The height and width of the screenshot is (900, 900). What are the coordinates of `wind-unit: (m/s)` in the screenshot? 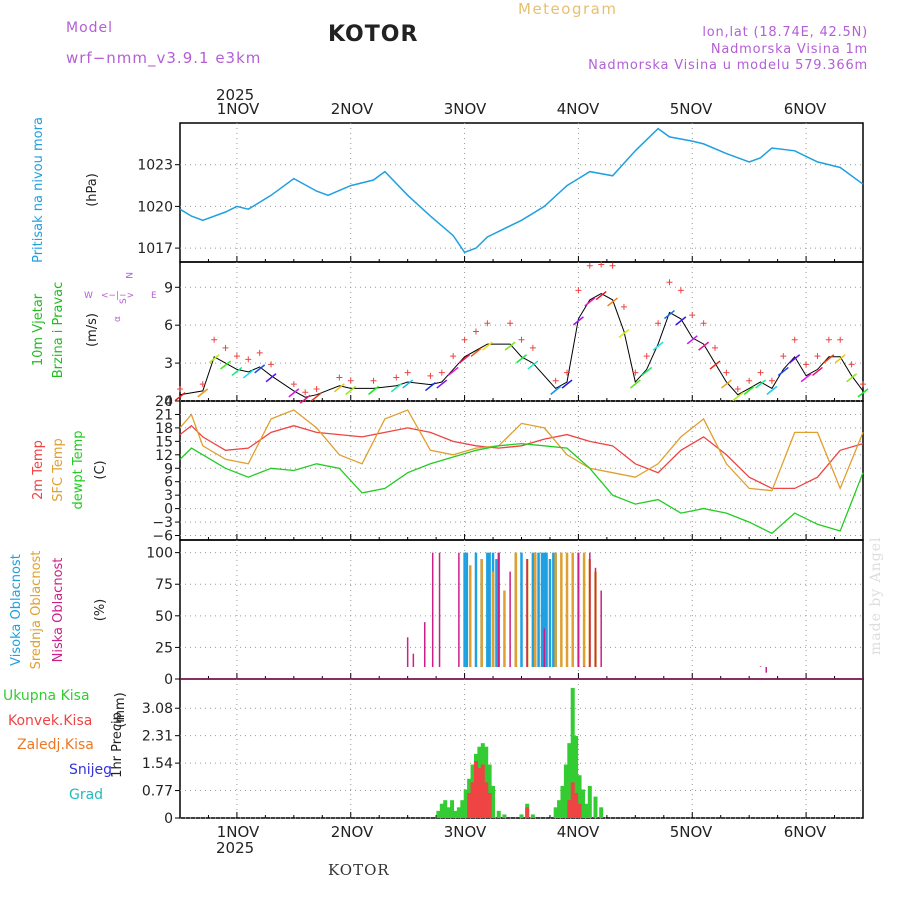 It's located at (92, 330).